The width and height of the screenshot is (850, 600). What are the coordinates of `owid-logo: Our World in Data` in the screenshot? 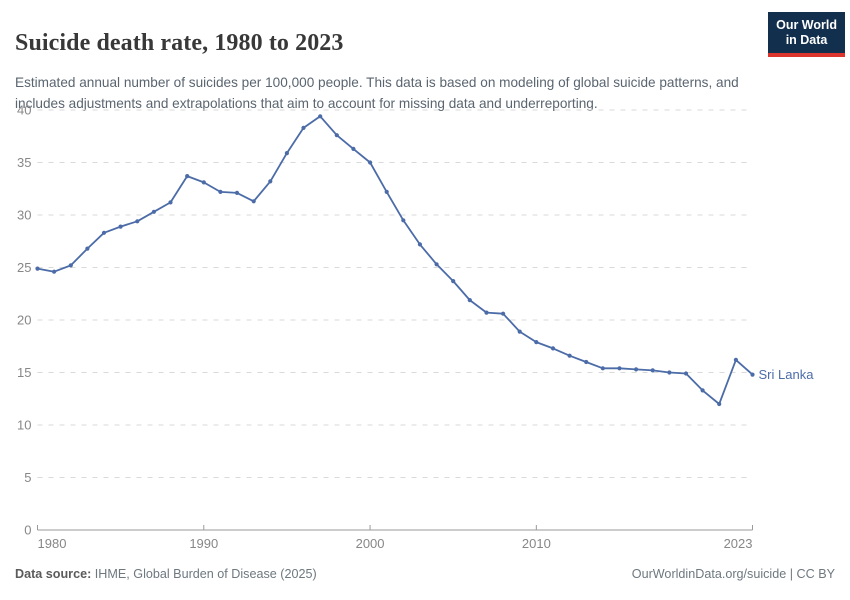 It's located at (806, 34).